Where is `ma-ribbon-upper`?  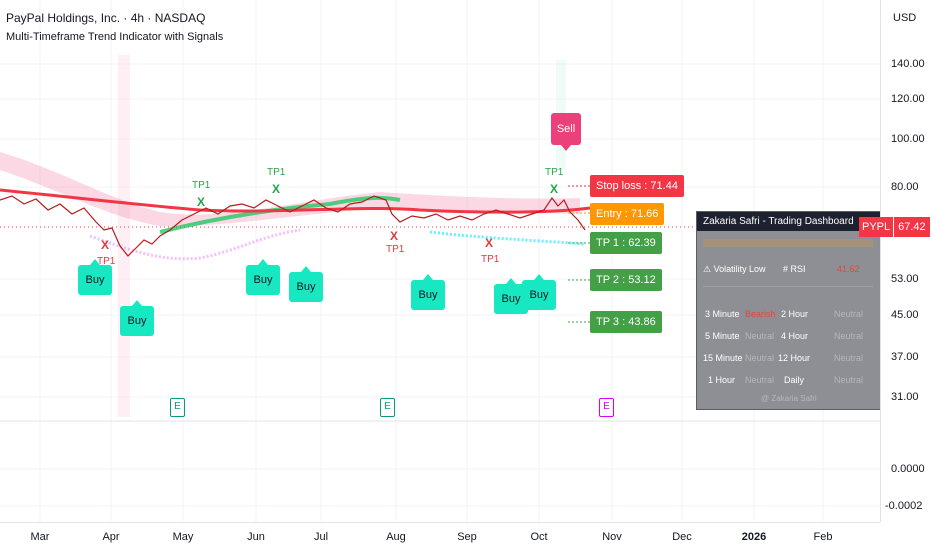 ma-ribbon-upper is located at coordinates (290, 189).